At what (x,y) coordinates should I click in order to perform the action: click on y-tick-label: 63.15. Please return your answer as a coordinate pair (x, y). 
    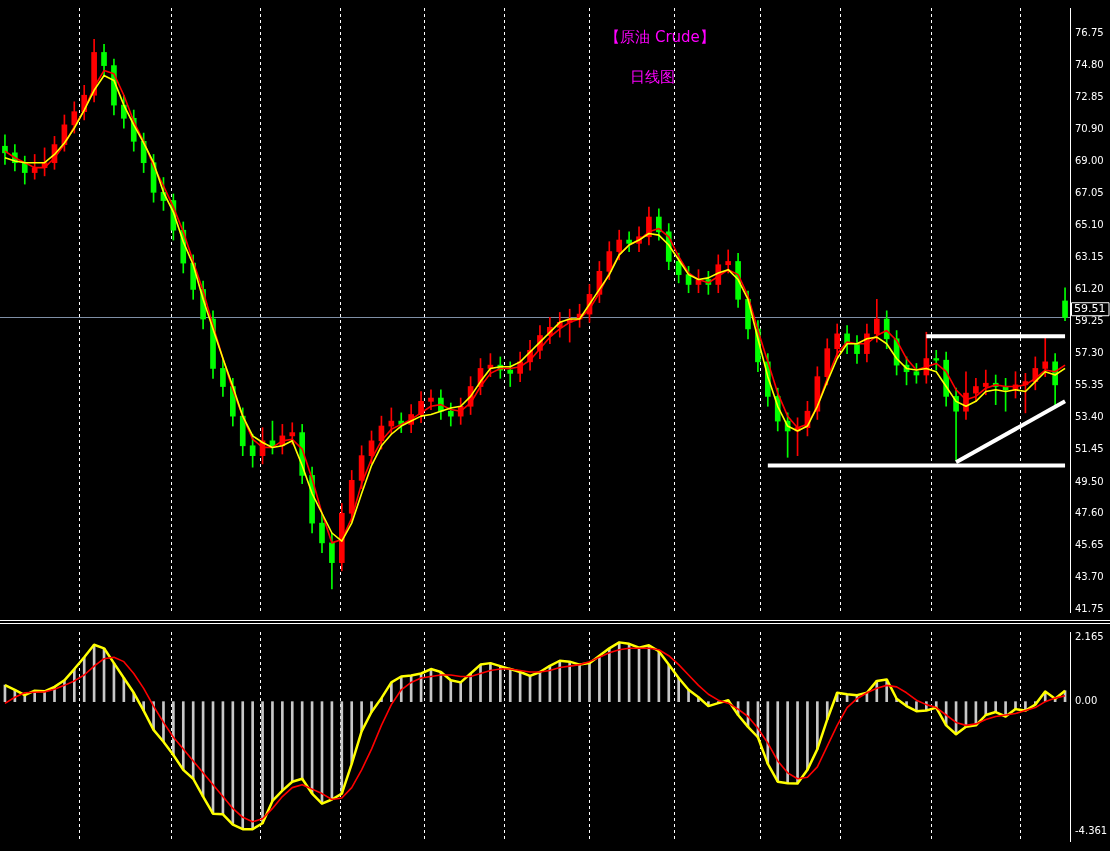
    Looking at the image, I should click on (1089, 256).